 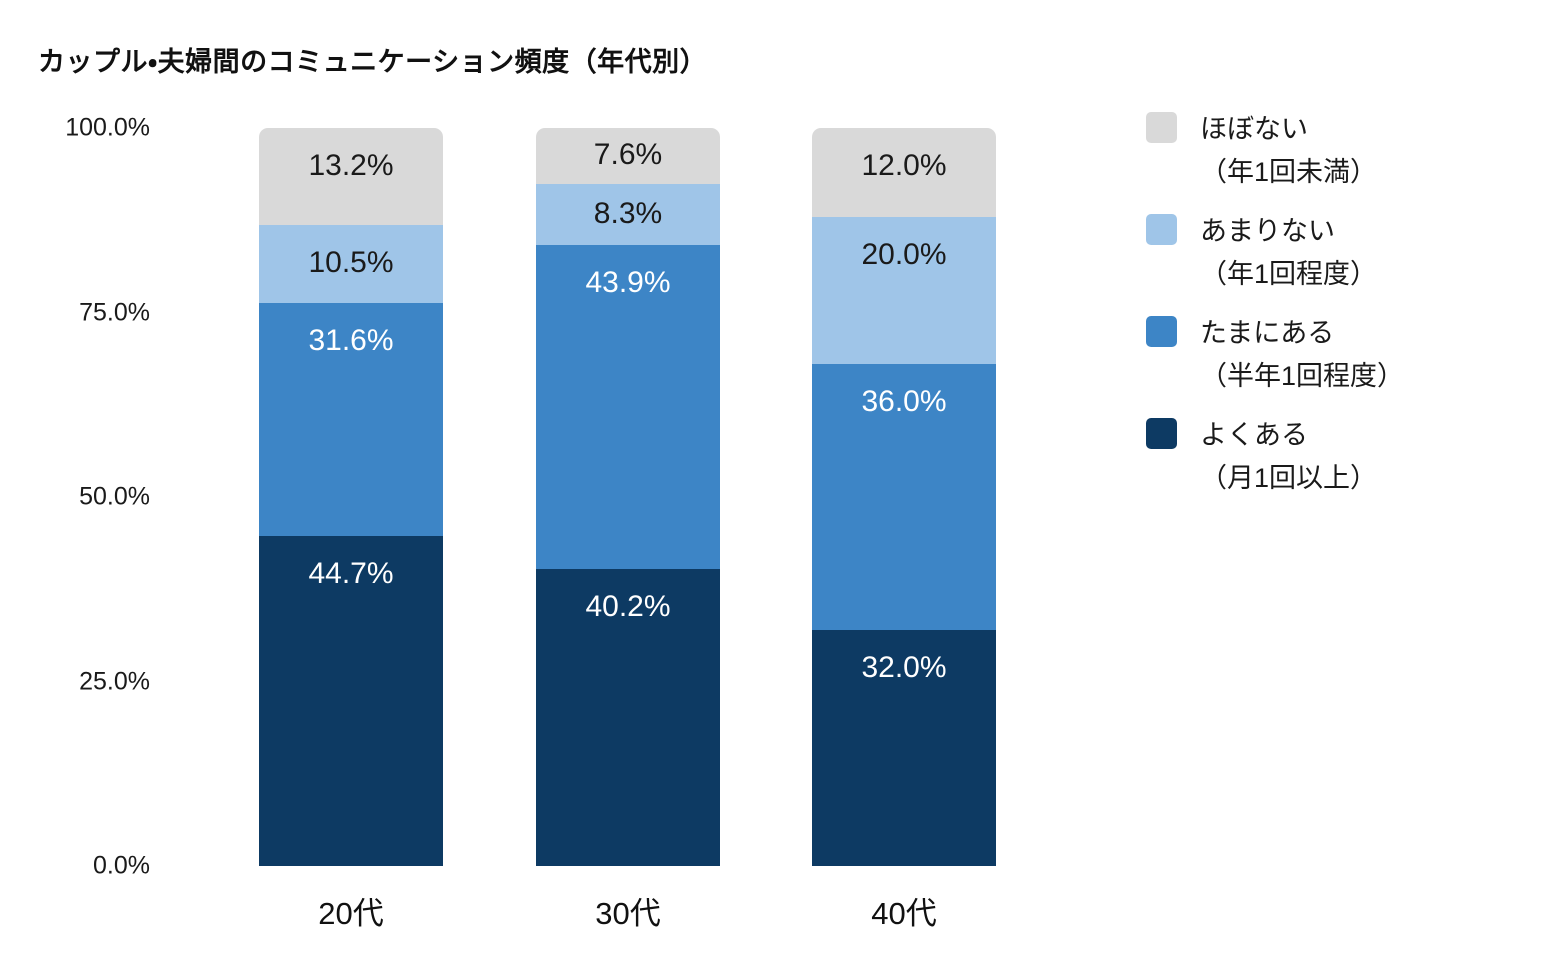 I want to click on y-axis-tick-label: 50.0%, so click(x=114, y=496).